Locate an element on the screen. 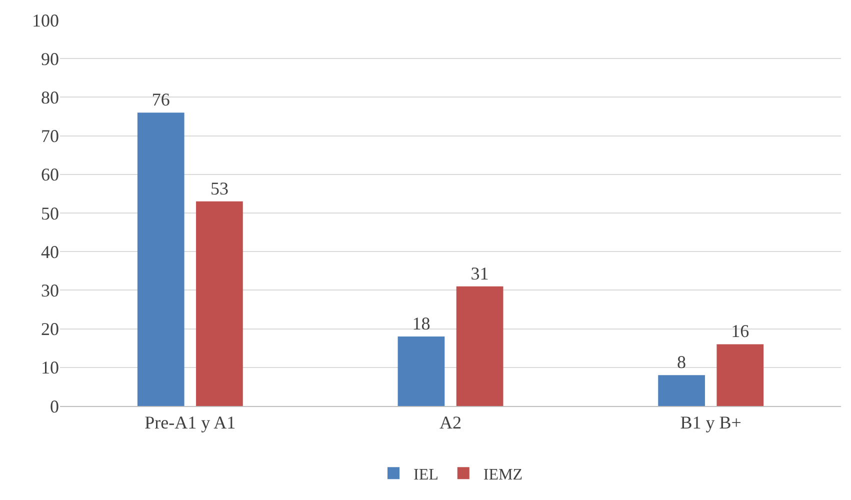 This screenshot has height=500, width=851. y-tick-label: 20 is located at coordinates (50, 329).